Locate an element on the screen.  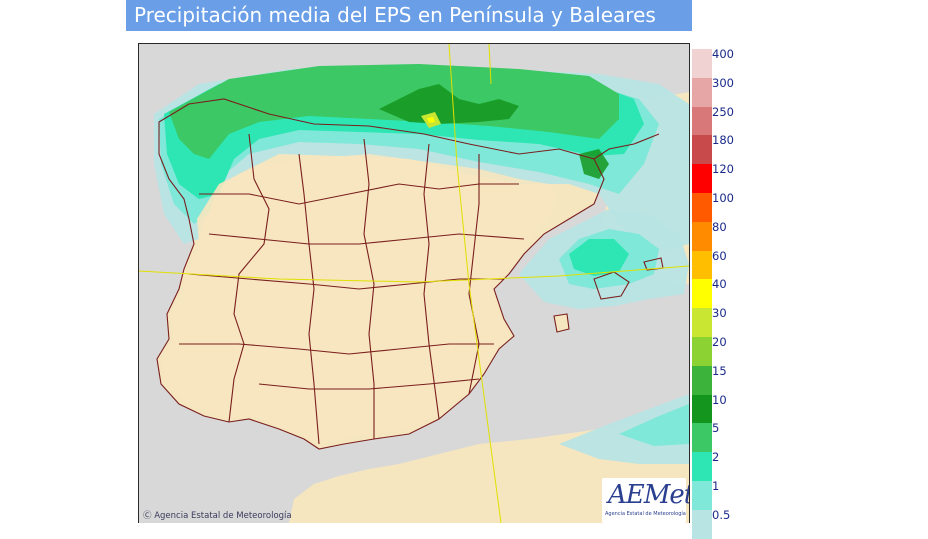
legend-label: 40 is located at coordinates (719, 284).